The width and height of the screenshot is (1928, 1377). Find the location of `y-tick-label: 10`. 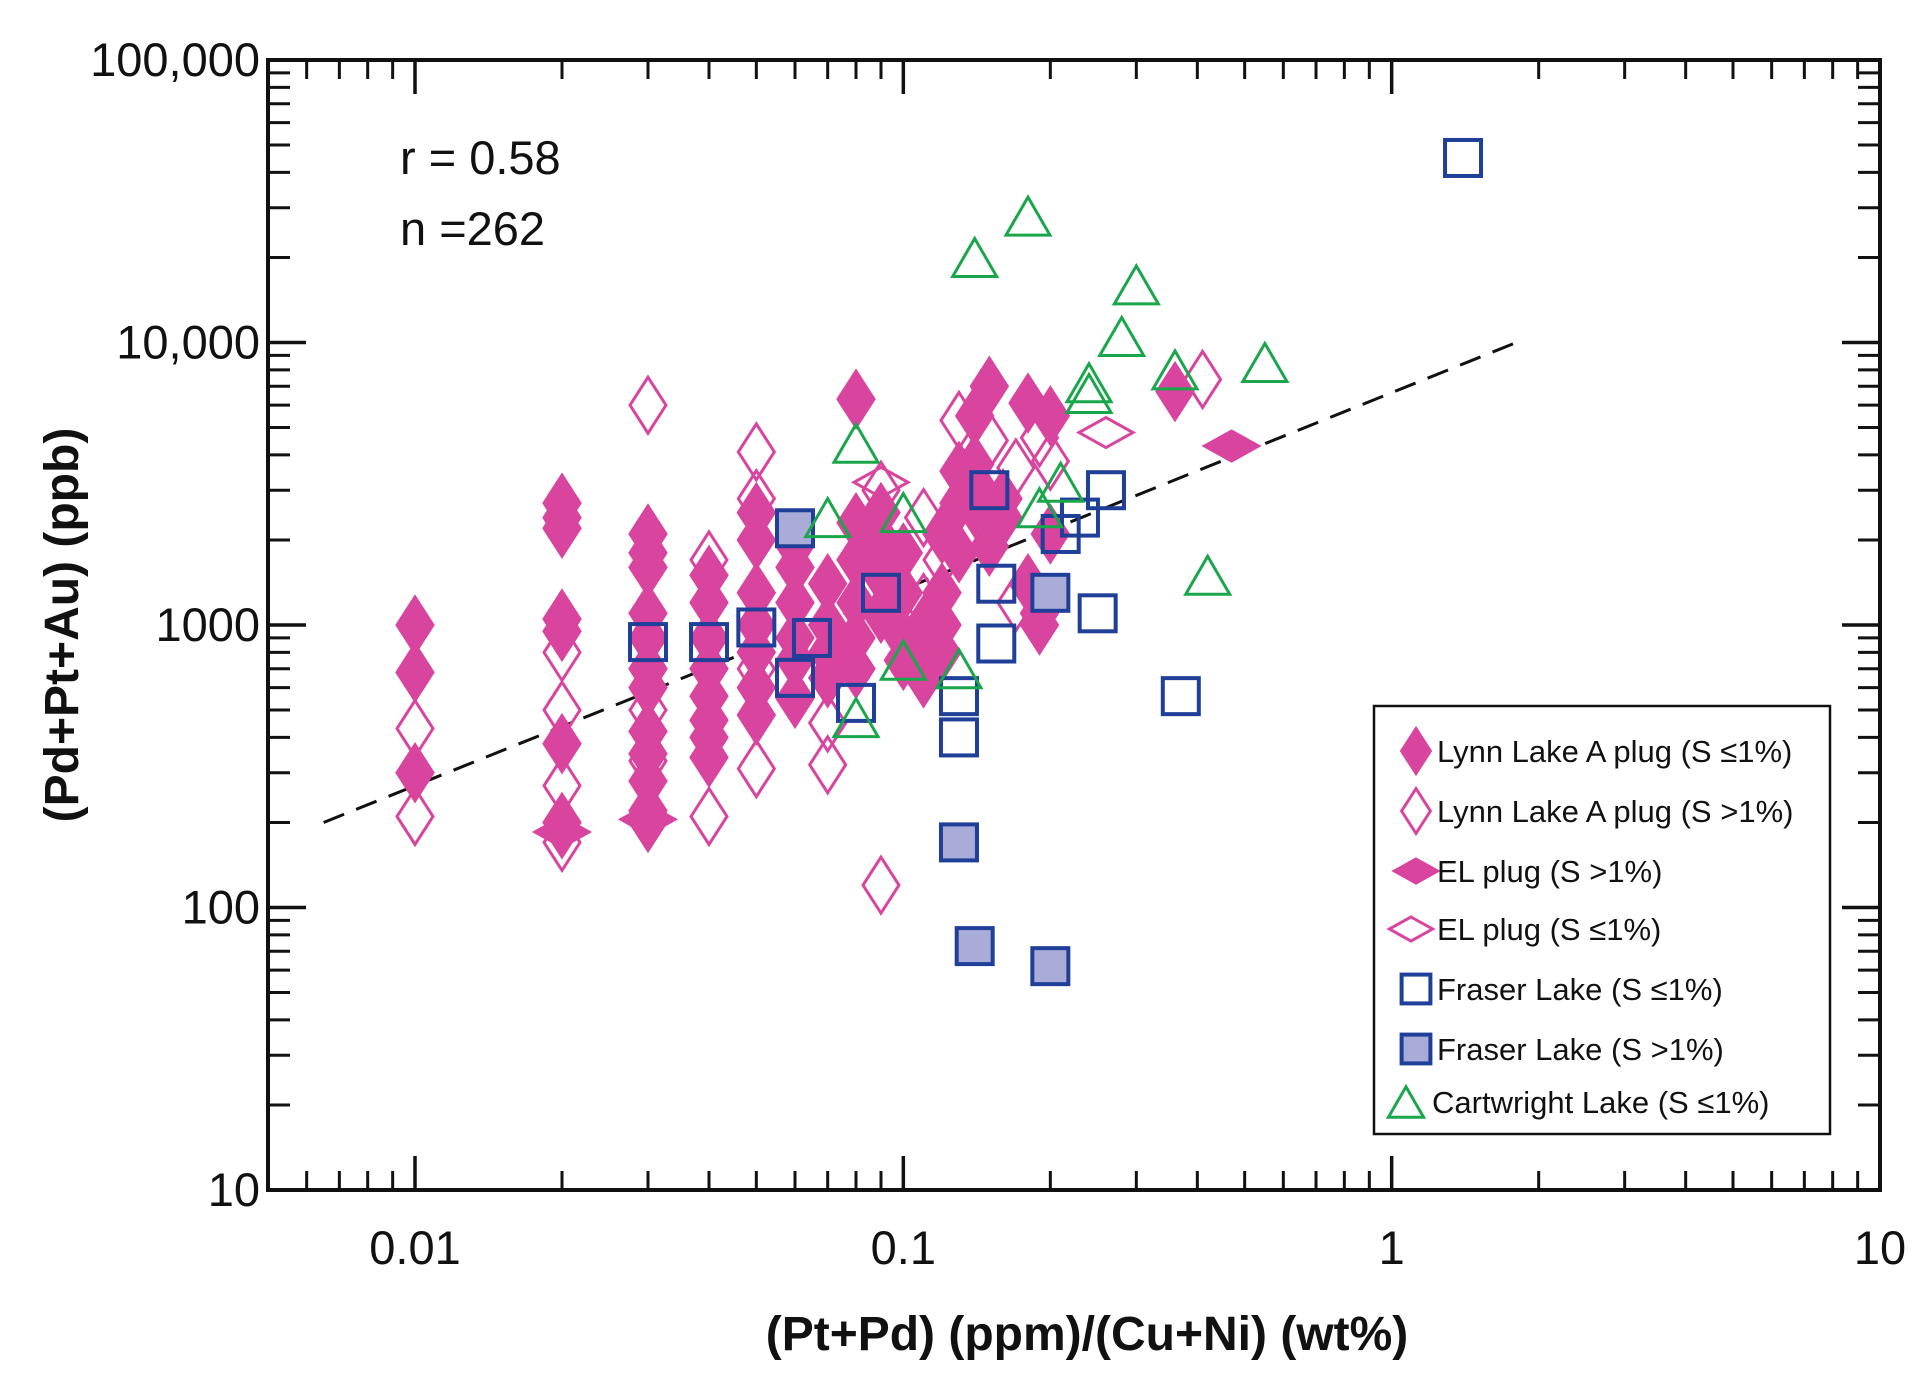

y-tick-label: 10 is located at coordinates (234, 1189).